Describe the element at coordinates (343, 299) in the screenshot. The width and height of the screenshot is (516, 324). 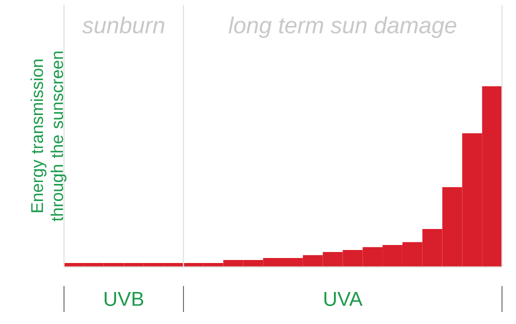
I see `text: UVA` at that location.